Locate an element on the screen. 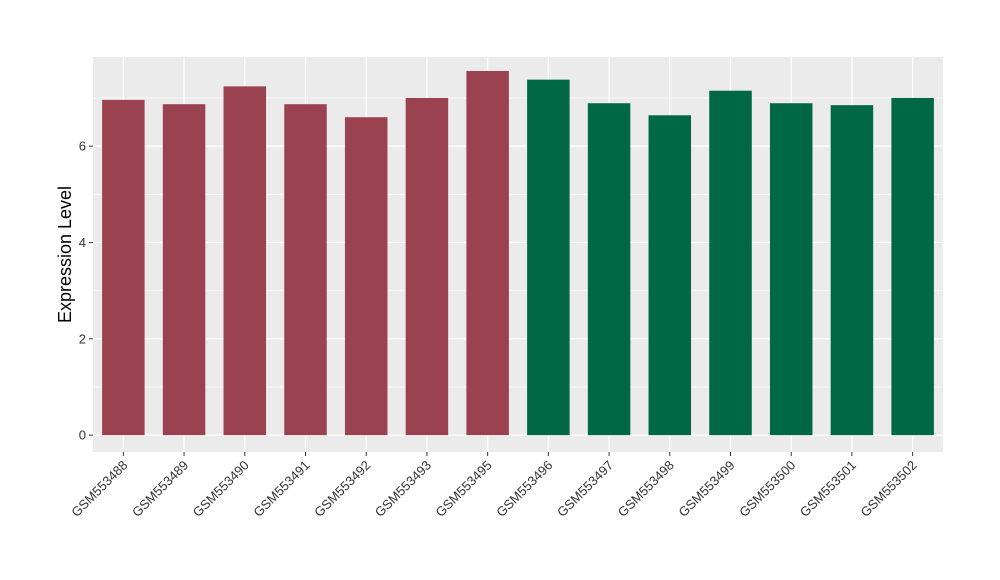  x-tick-label: GSM553499 is located at coordinates (706, 489).